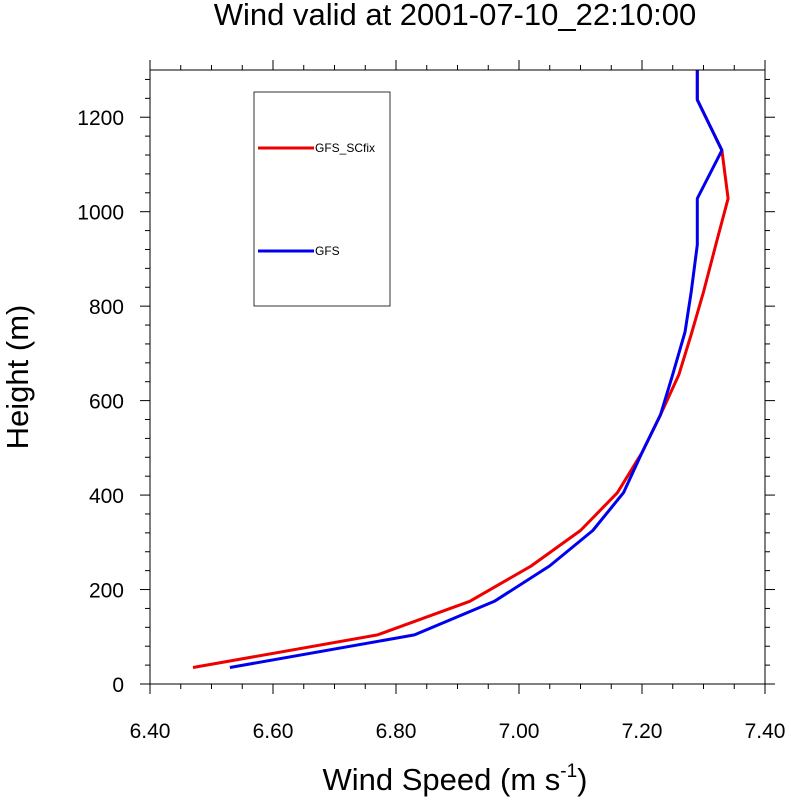 This screenshot has height=800, width=791. I want to click on y-tick-label: 600, so click(106, 402).